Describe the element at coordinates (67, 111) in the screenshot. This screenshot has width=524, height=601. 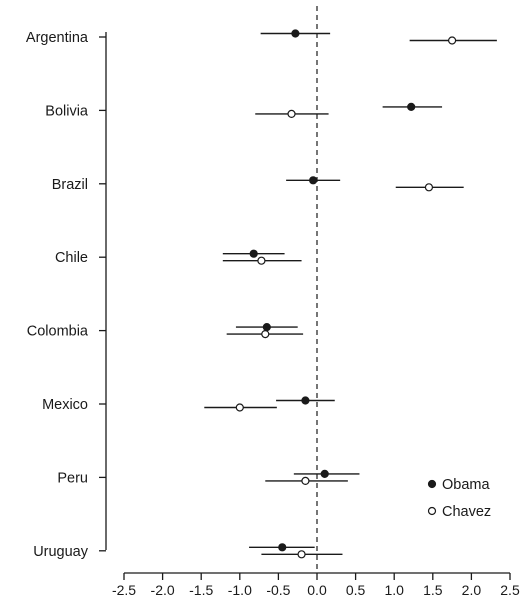
I see `category-label-bolivia: Bolivia` at that location.